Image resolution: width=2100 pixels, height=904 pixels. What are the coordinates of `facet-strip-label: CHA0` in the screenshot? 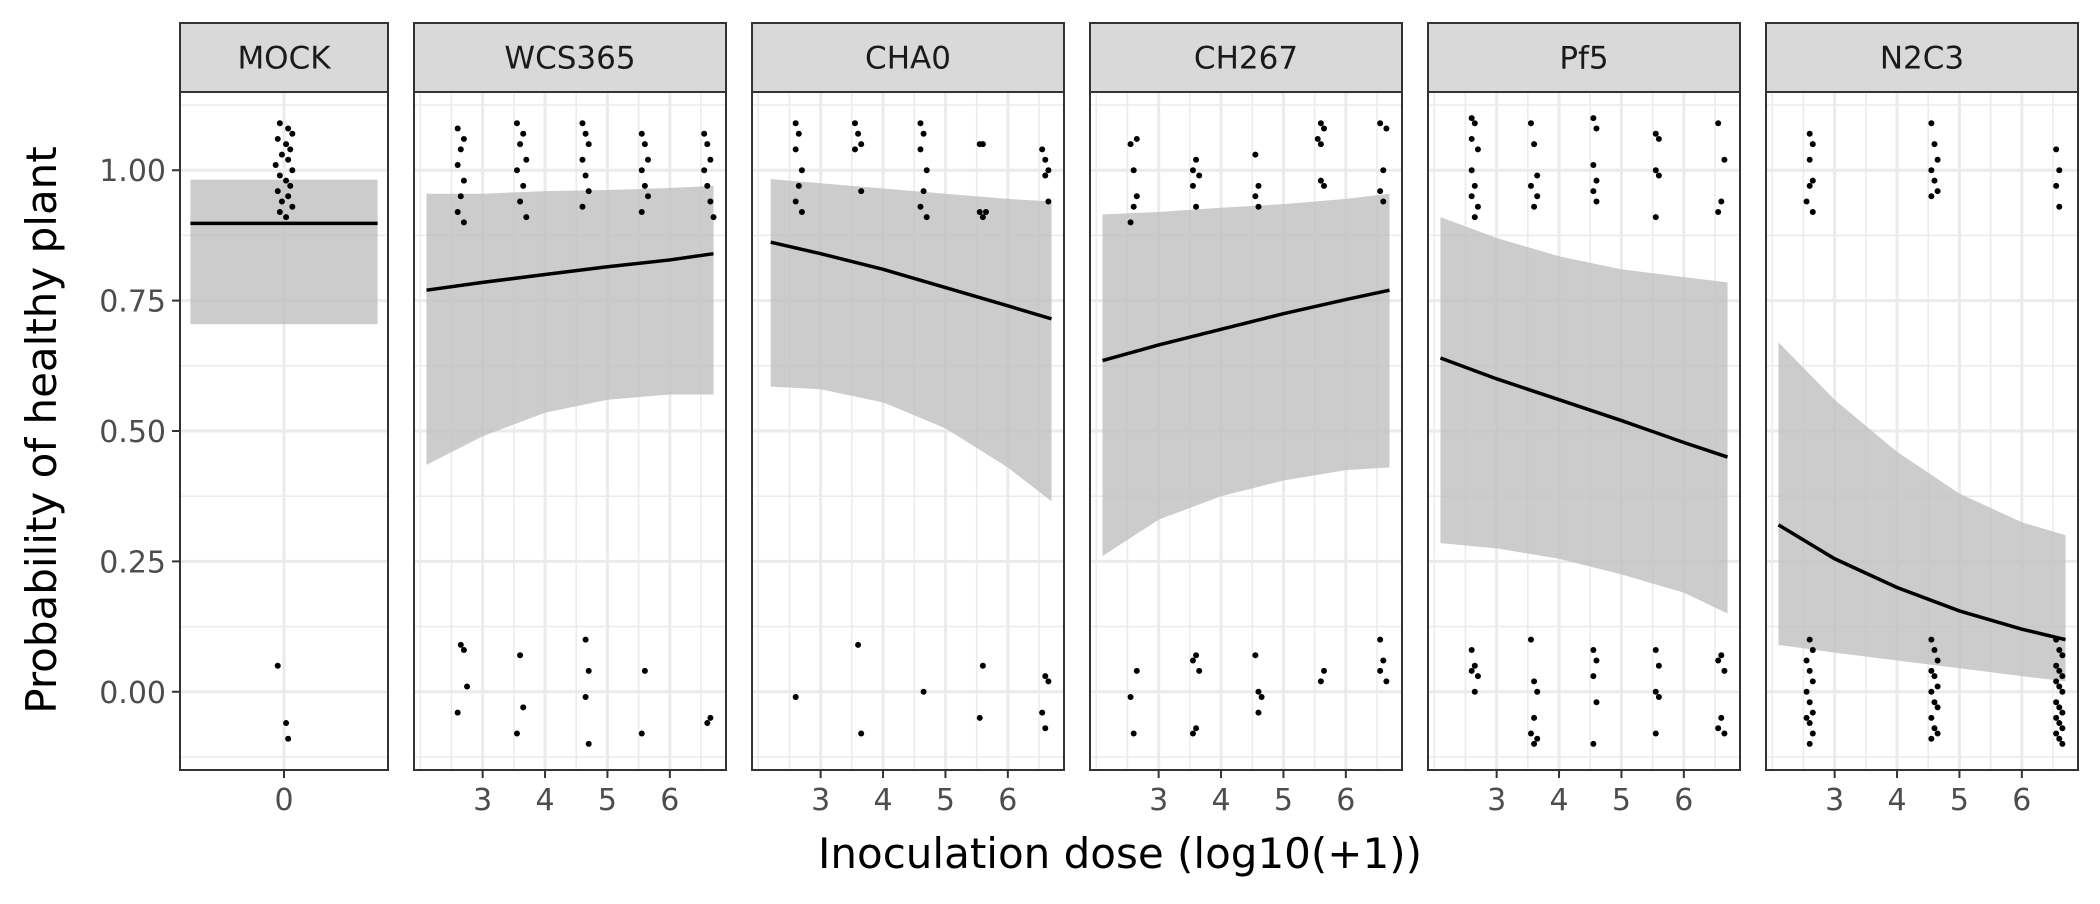 It's located at (908, 59).